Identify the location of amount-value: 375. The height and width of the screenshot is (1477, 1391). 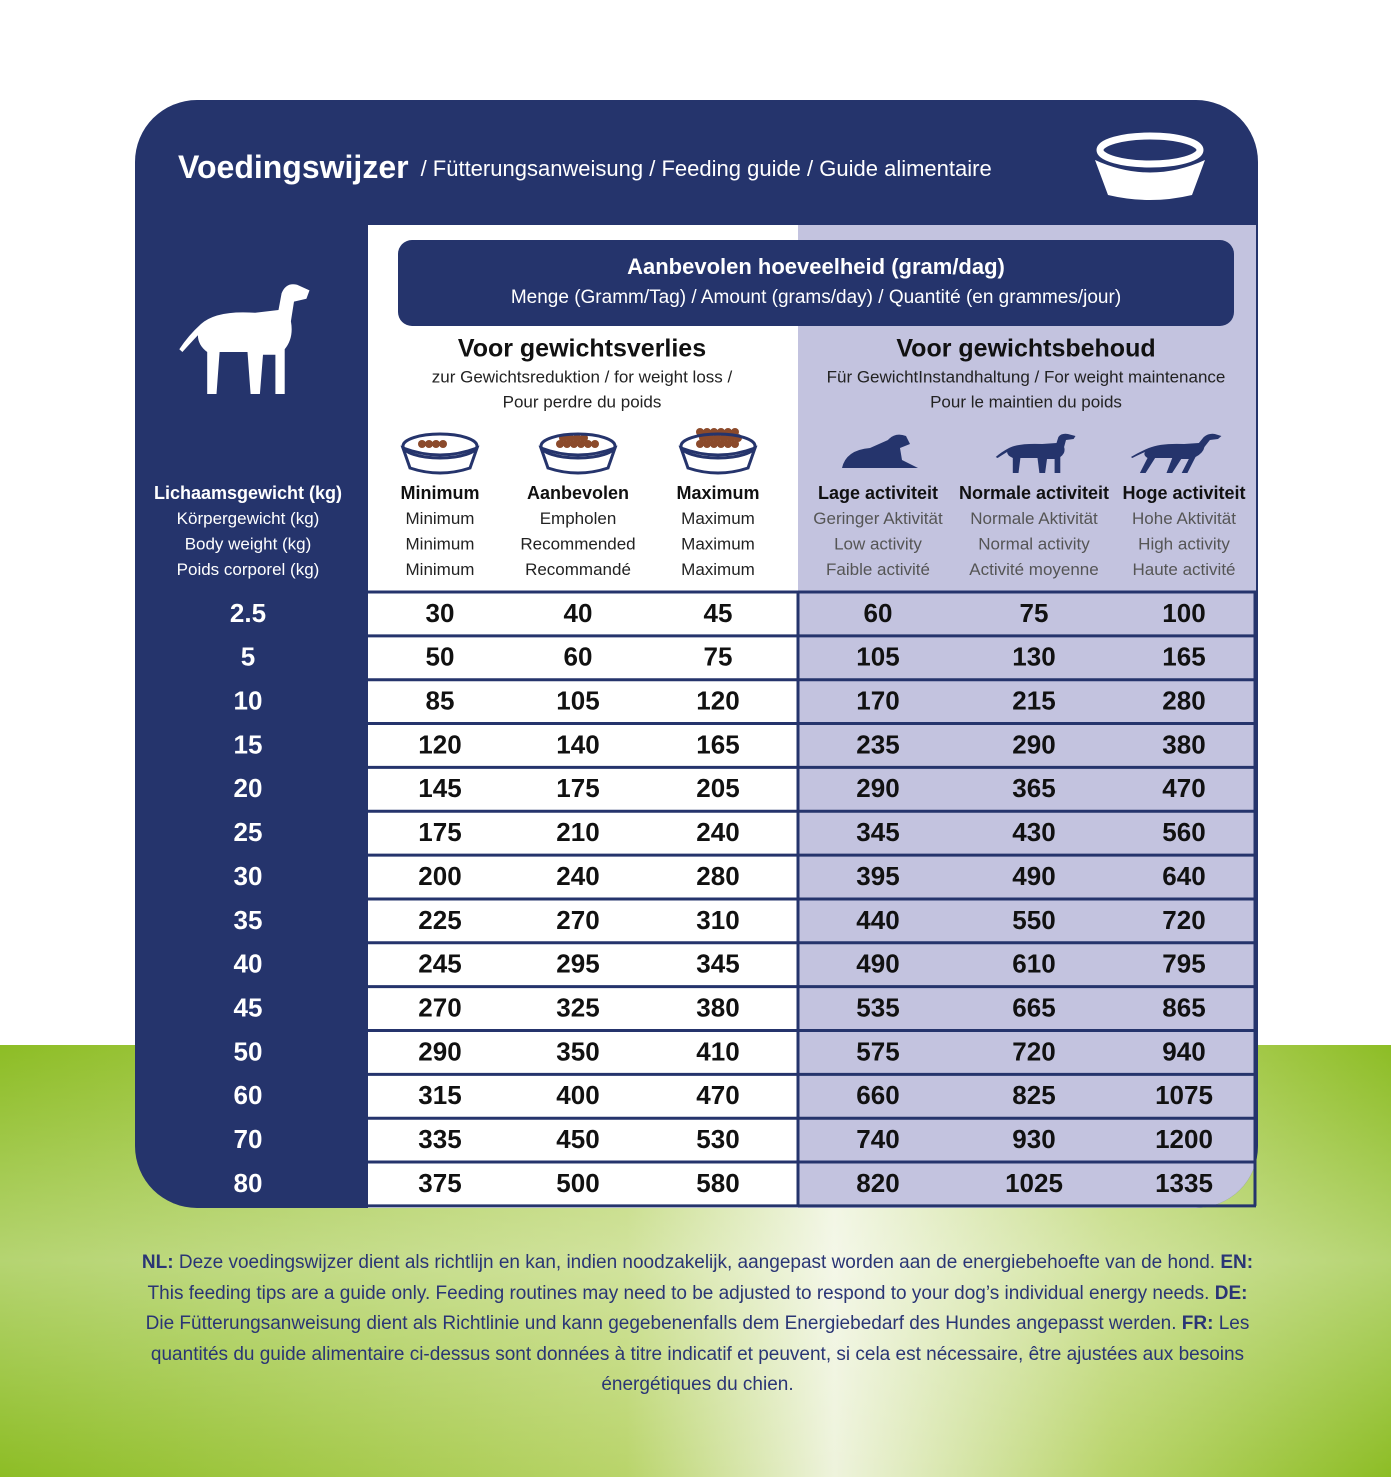
(439, 1183).